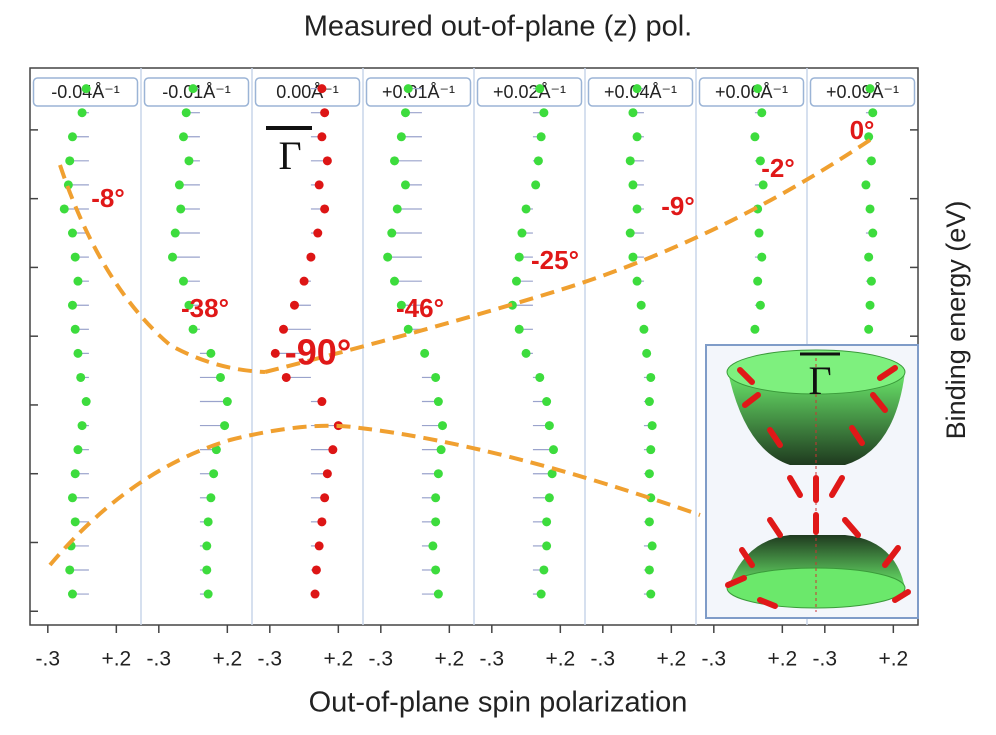 Image resolution: width=996 pixels, height=735 pixels. I want to click on legend-label: 0.00Å⁻¹, so click(307, 92).